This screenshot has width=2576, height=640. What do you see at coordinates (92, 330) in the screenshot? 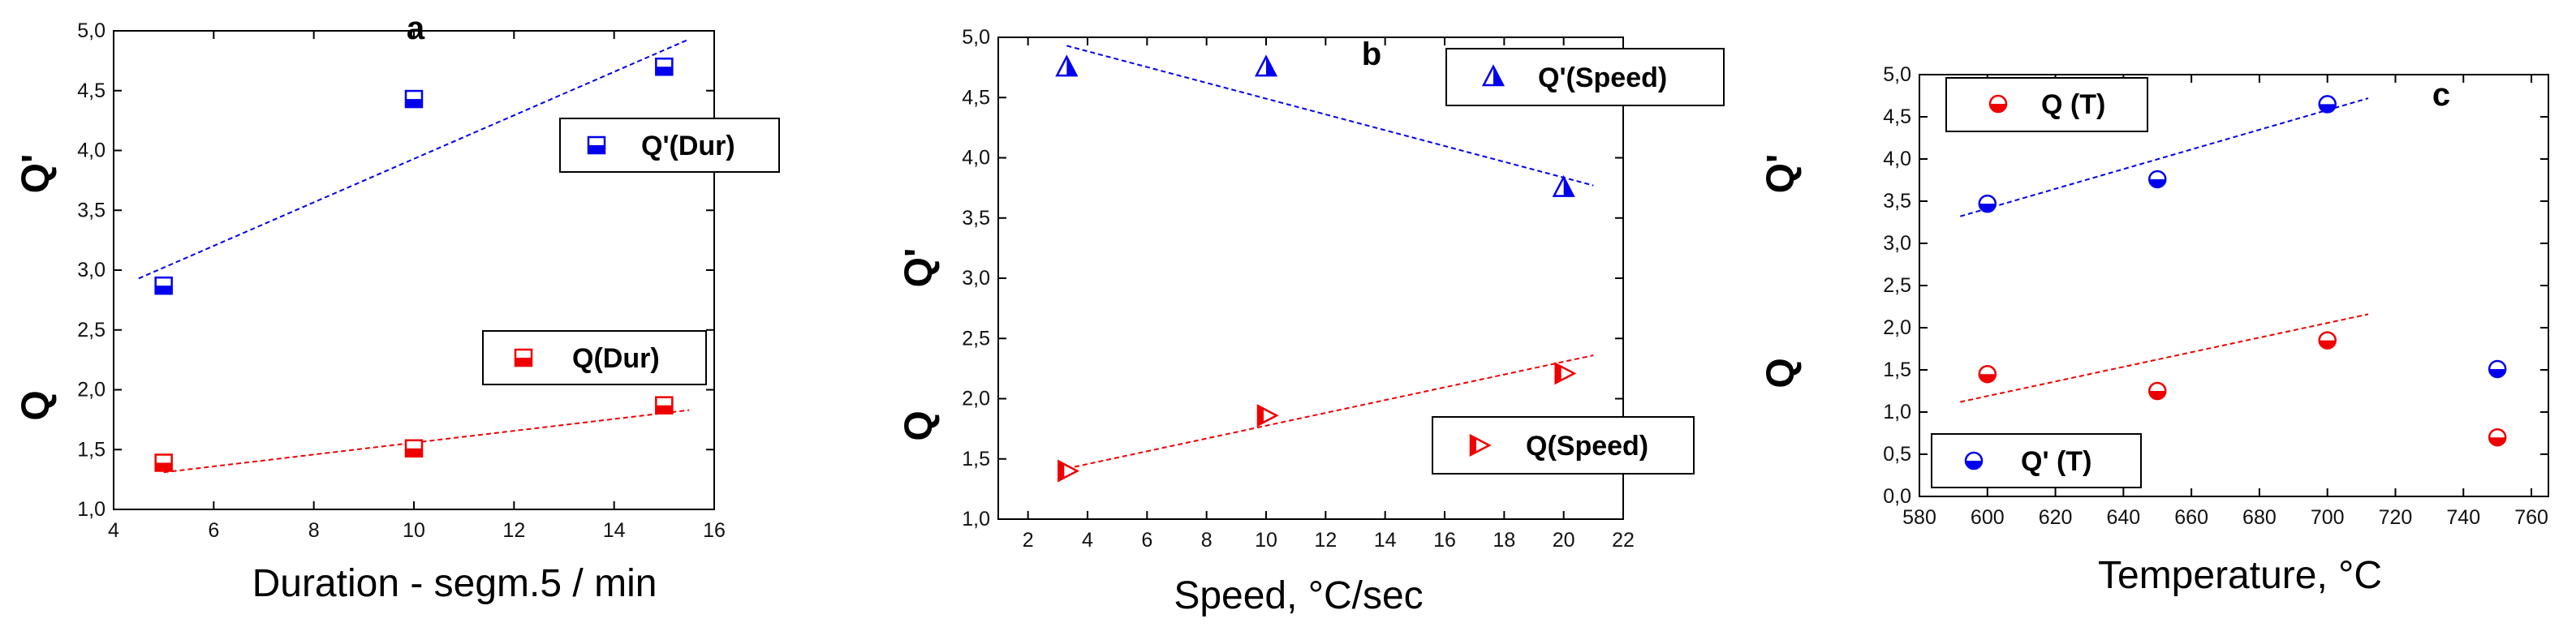
I see `panel-a-ytick-label: 2,5` at bounding box center [92, 330].